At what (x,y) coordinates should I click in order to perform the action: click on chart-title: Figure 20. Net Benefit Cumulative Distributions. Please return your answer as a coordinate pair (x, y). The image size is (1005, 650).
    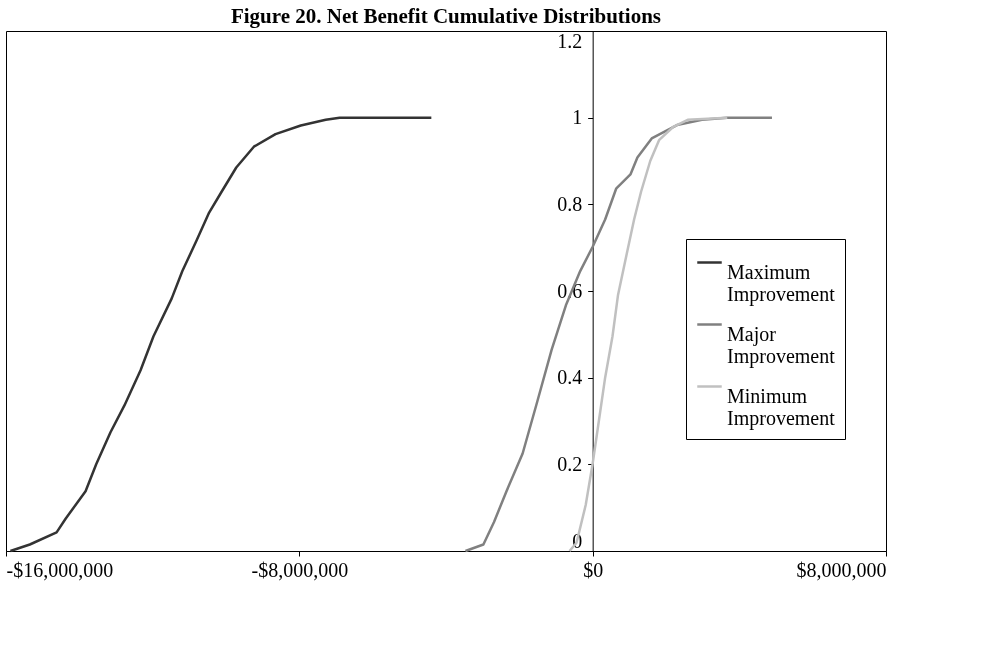
    Looking at the image, I should click on (446, 15).